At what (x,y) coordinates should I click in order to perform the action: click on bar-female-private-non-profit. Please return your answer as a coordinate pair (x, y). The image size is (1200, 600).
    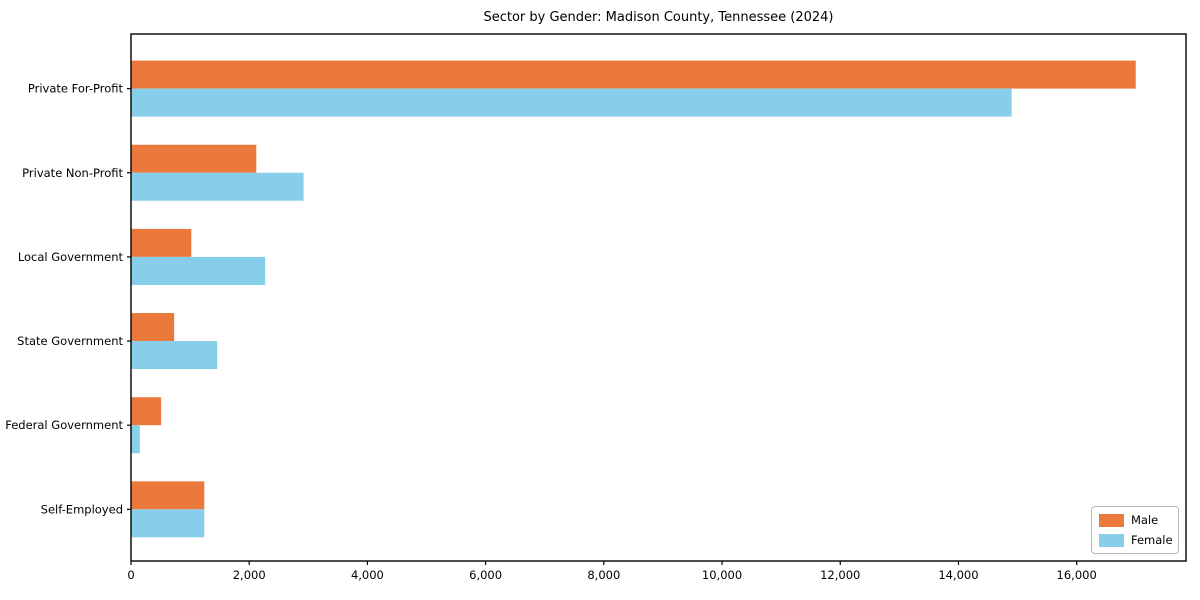
    Looking at the image, I should click on (217, 186).